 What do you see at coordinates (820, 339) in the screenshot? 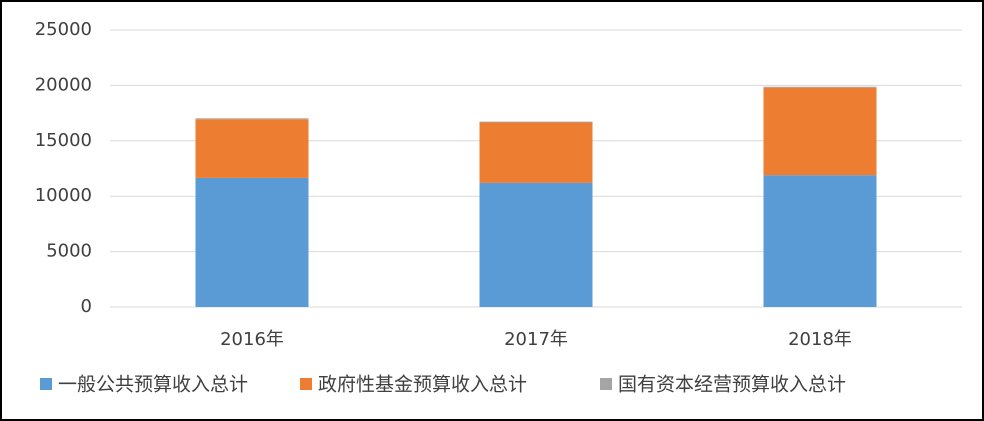
I see `x-tick-label: 2018年` at bounding box center [820, 339].